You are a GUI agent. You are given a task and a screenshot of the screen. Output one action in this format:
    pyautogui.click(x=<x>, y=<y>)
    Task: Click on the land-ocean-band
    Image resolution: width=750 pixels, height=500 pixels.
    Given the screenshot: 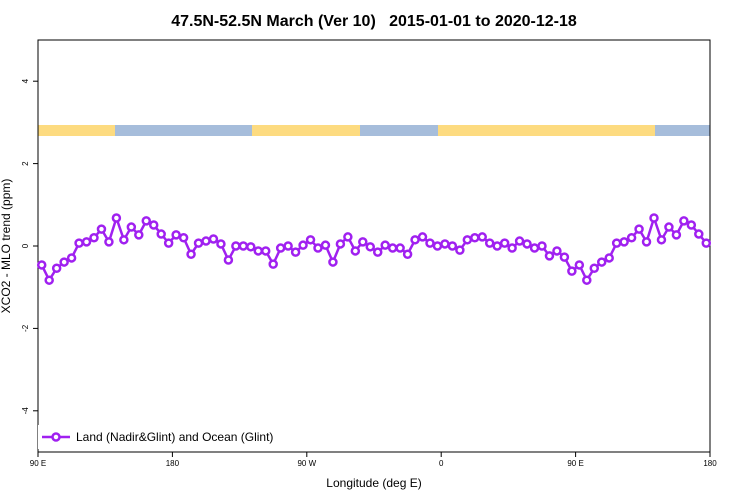 What is the action you would take?
    pyautogui.click(x=374, y=130)
    